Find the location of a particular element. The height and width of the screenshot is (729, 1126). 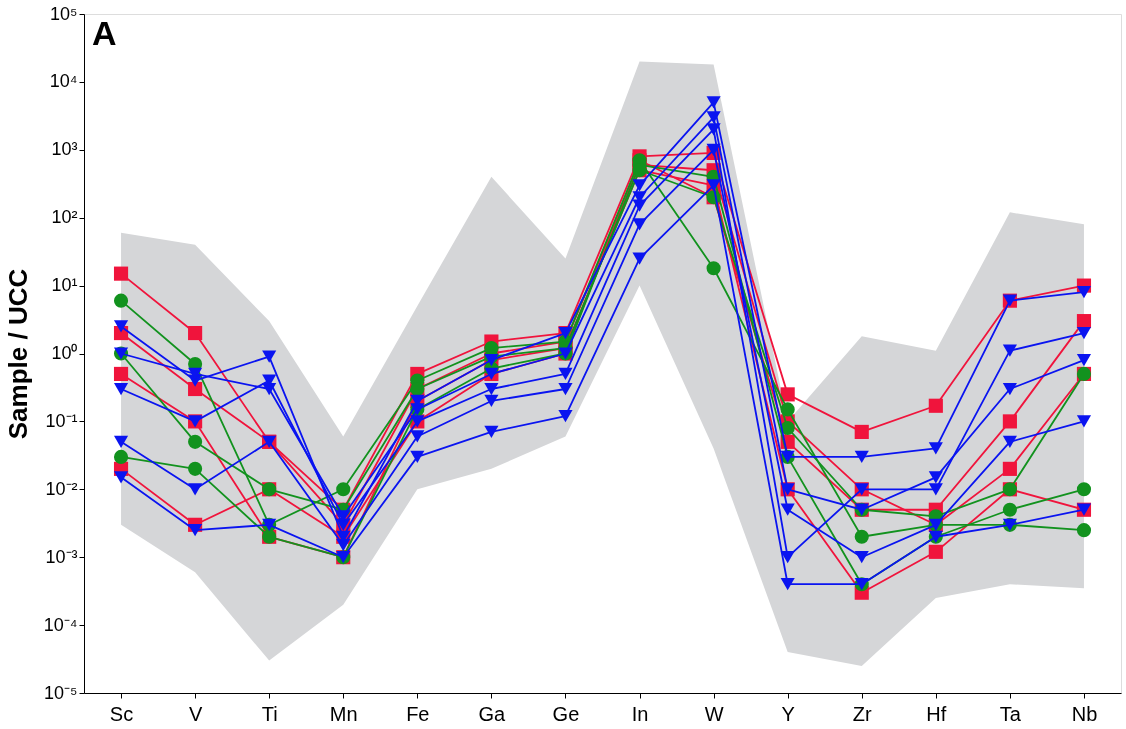

x-tick-label: Ga is located at coordinates (492, 713).